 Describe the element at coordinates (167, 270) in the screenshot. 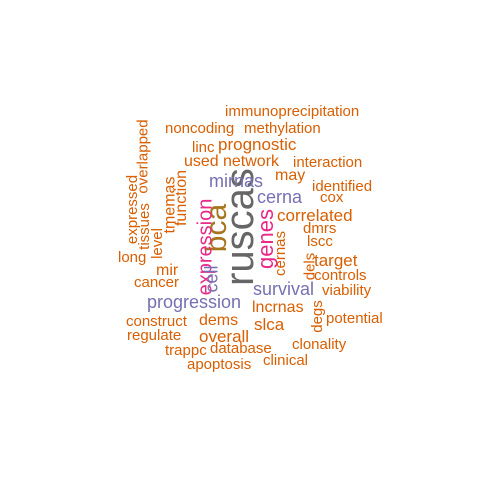

I see `word-mir: mir` at that location.